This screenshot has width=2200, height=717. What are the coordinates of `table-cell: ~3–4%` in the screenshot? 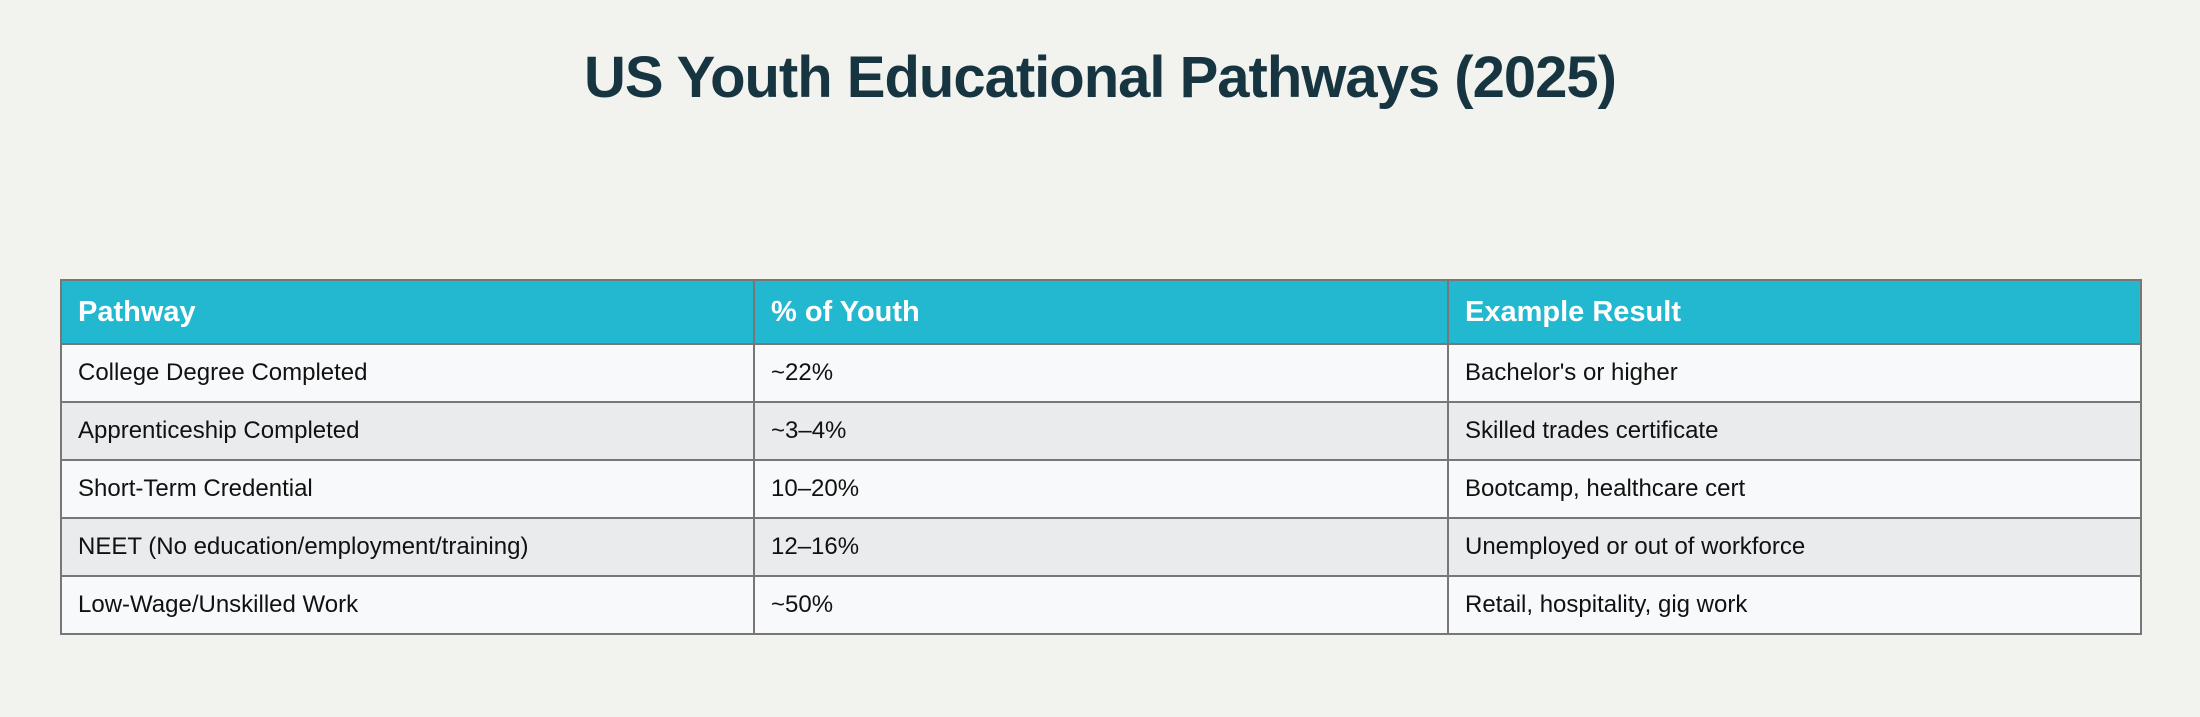 It's located at (1101, 431).